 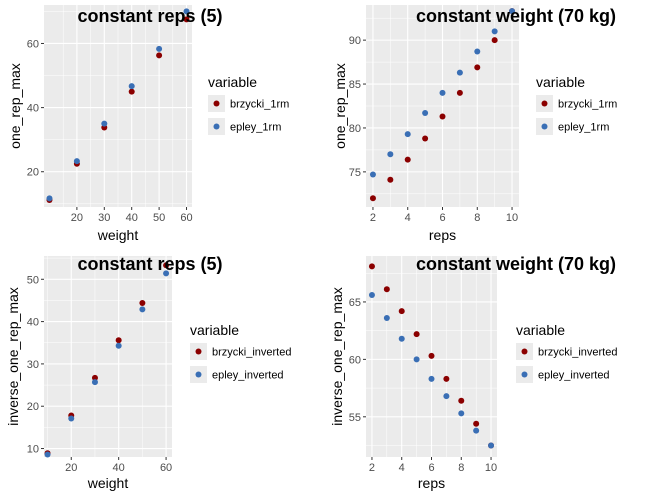 What do you see at coordinates (402, 468) in the screenshot?
I see `x-tick-label: 4` at bounding box center [402, 468].